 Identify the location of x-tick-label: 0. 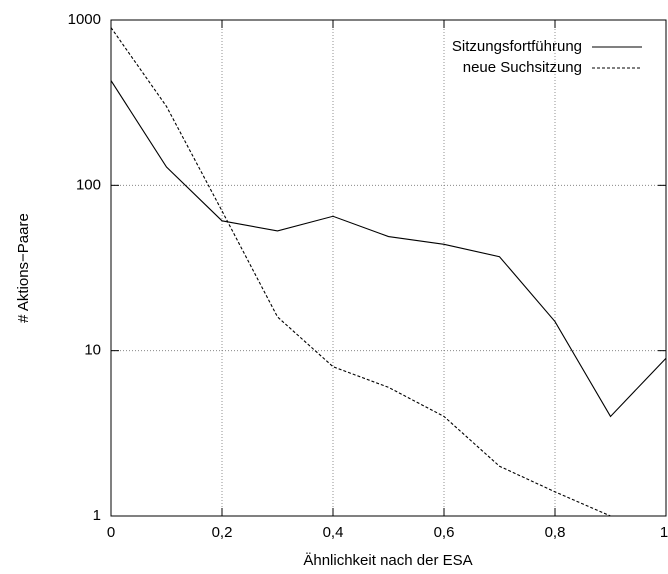
(111, 532).